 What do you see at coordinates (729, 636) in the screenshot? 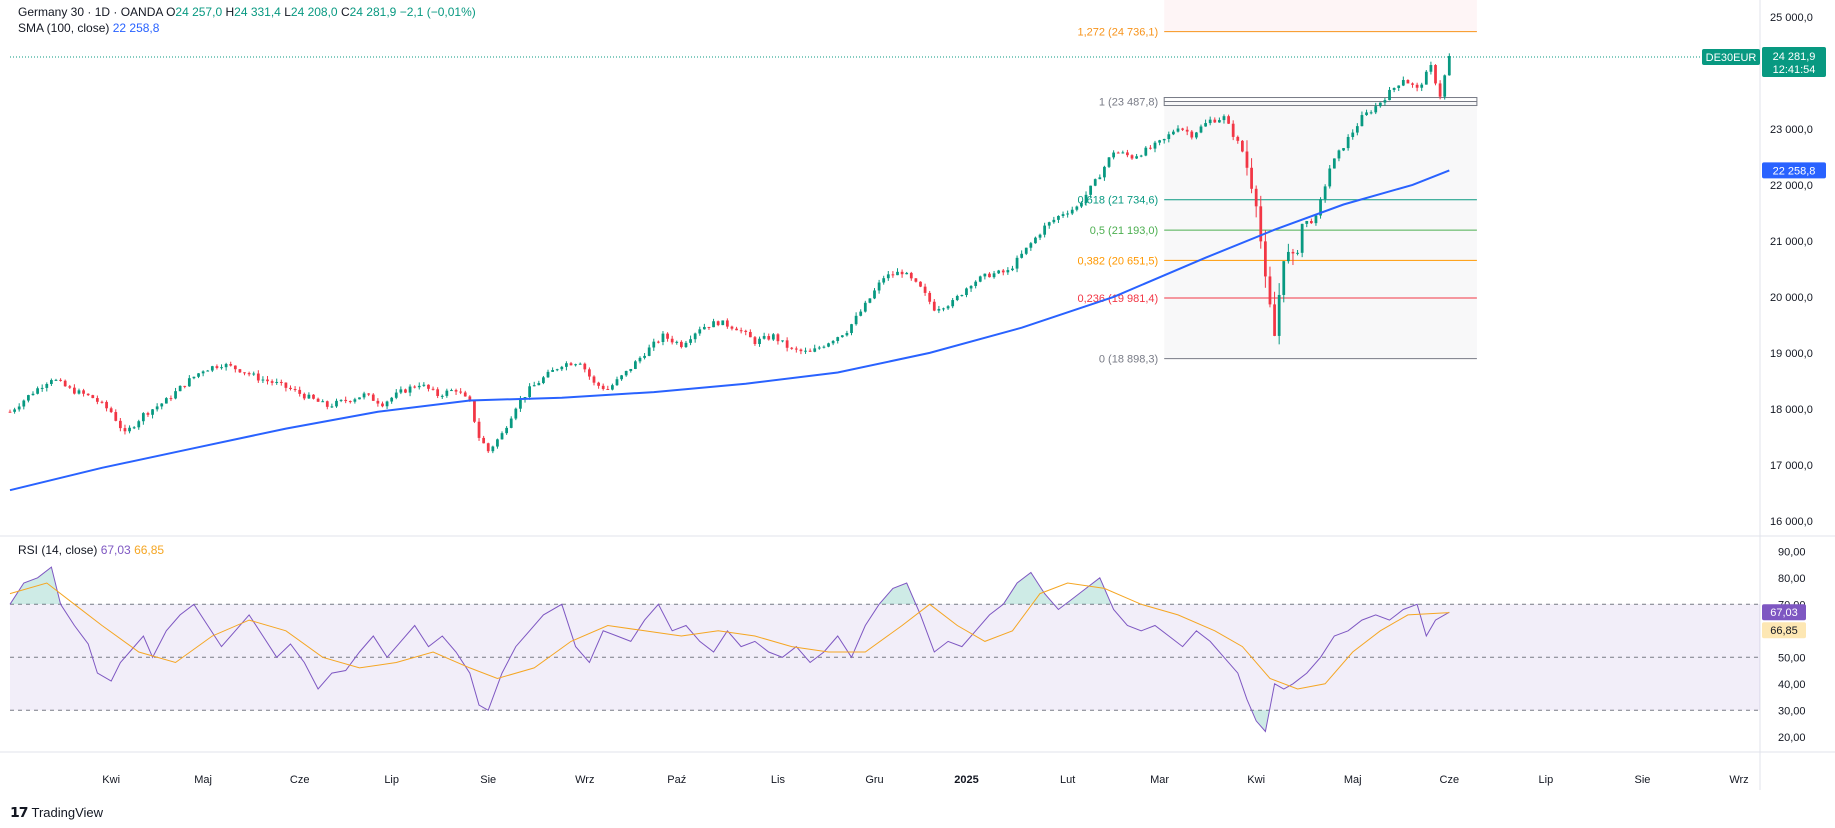
I see `rsi-ma-line` at bounding box center [729, 636].